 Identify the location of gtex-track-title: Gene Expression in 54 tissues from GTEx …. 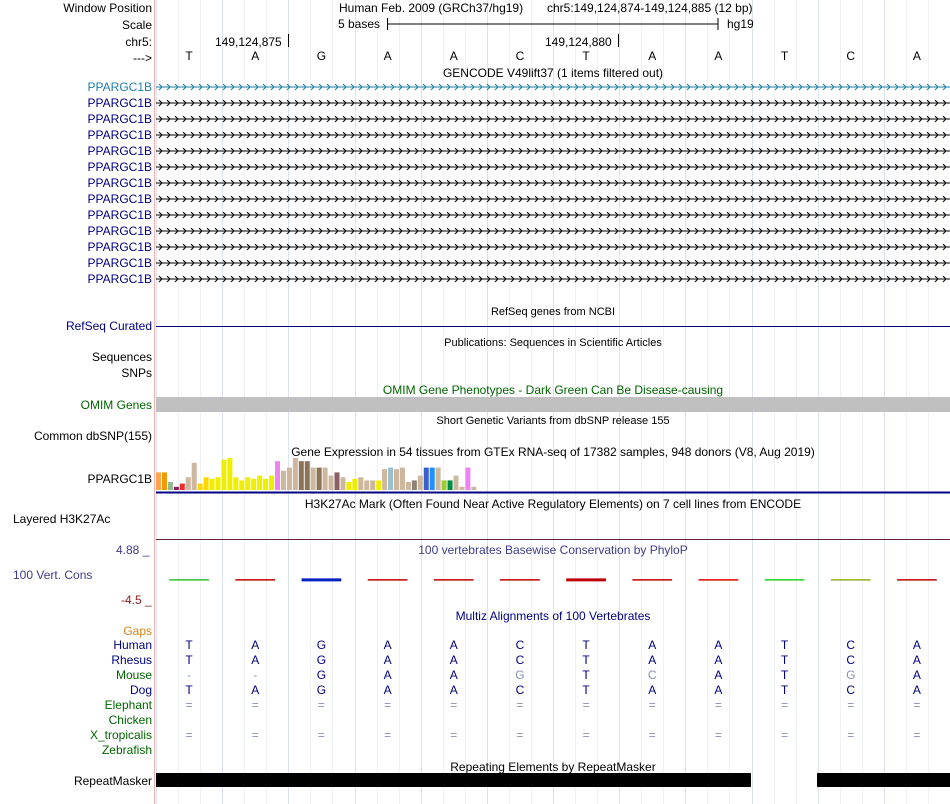
(553, 452).